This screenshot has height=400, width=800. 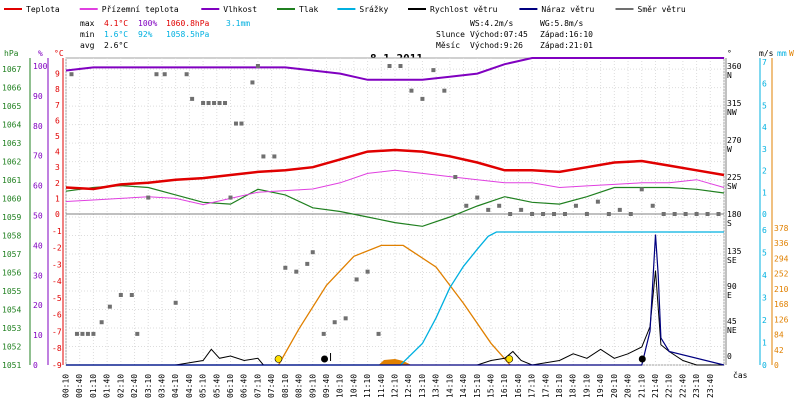 I want to click on tick-dir-bottom-label: NE, so click(x=732, y=330).